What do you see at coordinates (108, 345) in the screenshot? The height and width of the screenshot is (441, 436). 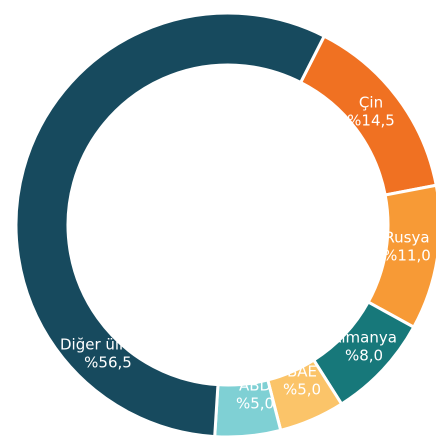 I see `slice-label: Diğer ülkeler` at bounding box center [108, 345].